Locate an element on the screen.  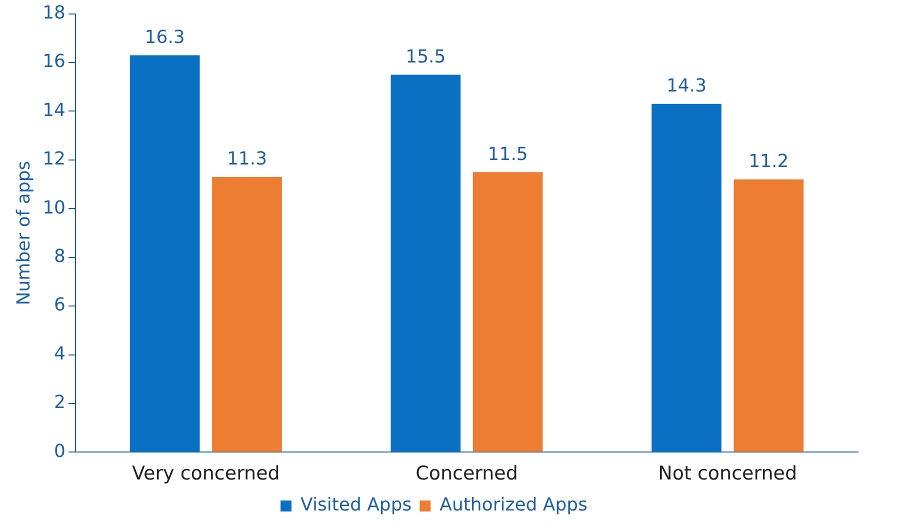
y-tick-label: 18 is located at coordinates (54, 13).